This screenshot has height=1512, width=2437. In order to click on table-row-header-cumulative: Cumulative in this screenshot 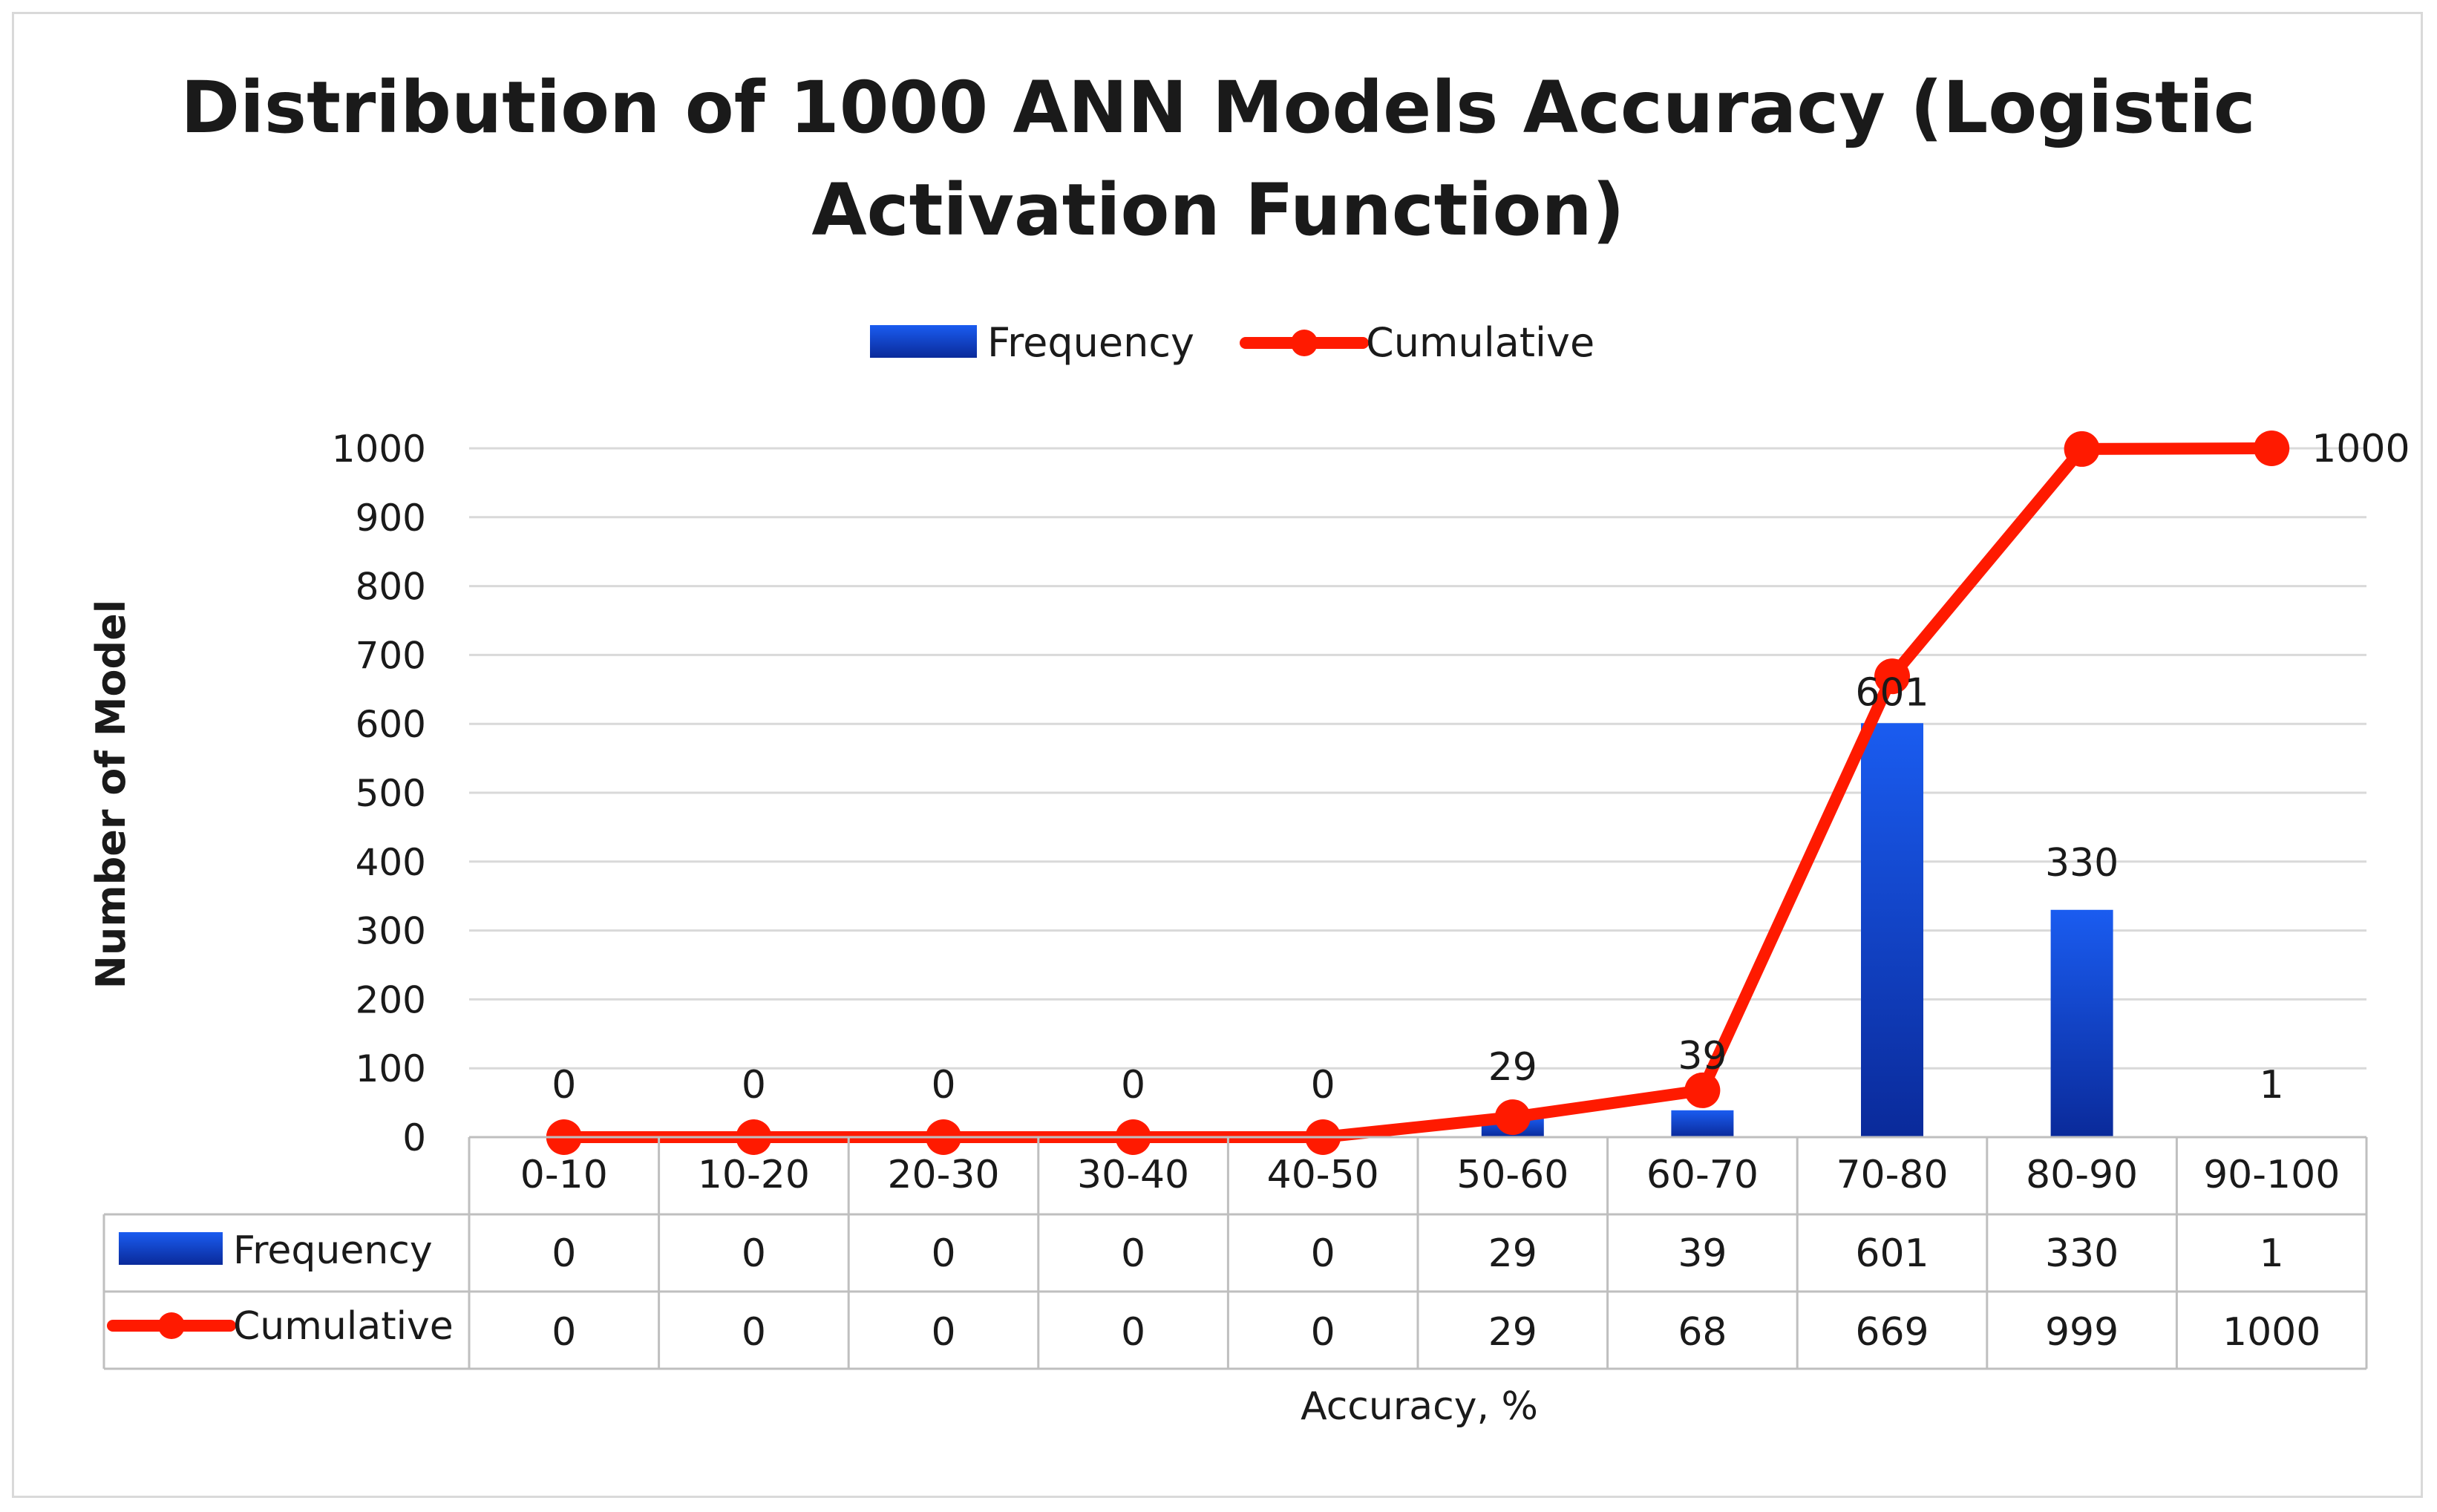, I will do `click(280, 1326)`.